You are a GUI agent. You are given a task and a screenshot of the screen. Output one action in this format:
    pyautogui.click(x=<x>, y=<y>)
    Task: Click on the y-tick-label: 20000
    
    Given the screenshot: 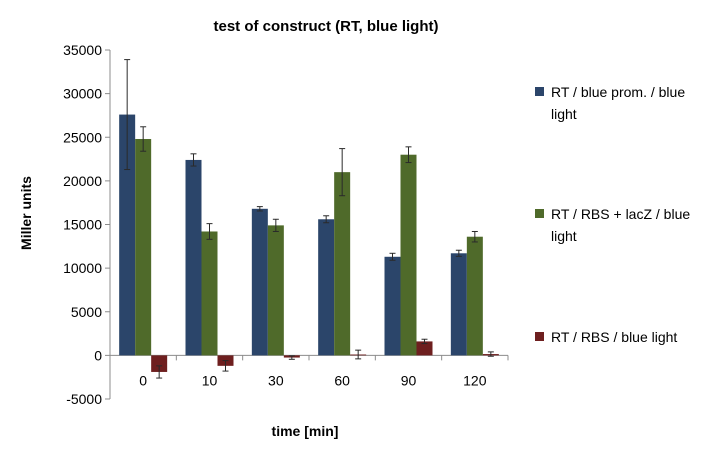 What is the action you would take?
    pyautogui.click(x=82, y=181)
    